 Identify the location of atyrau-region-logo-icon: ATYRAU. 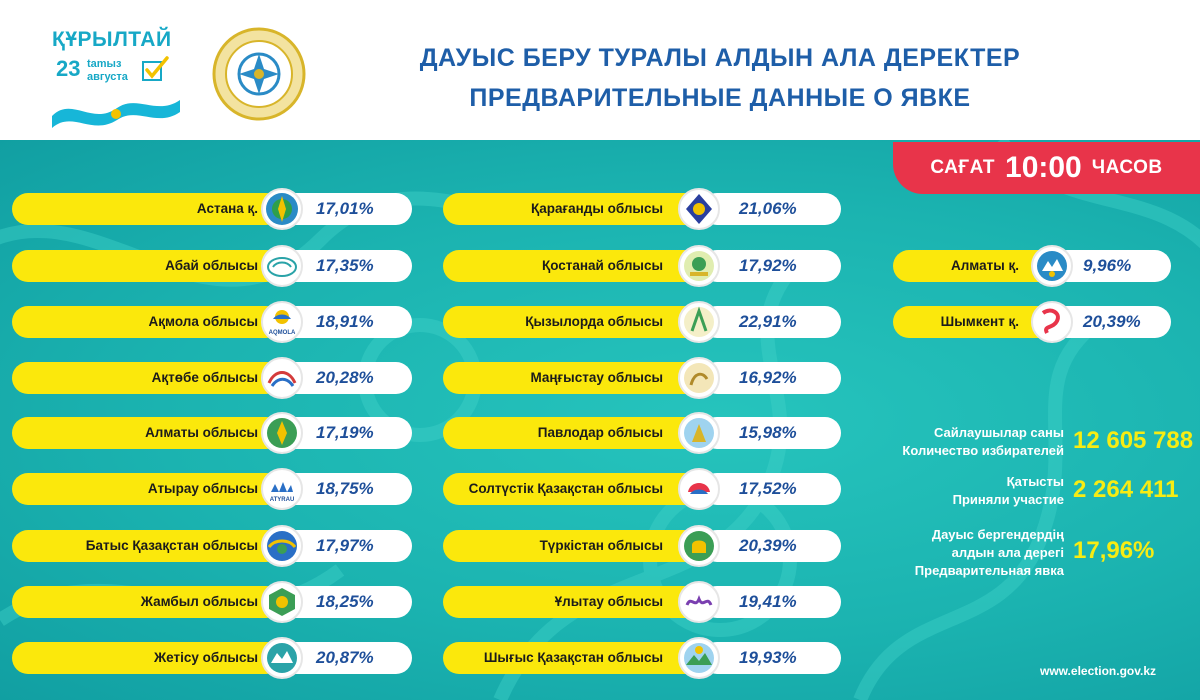
(282, 489).